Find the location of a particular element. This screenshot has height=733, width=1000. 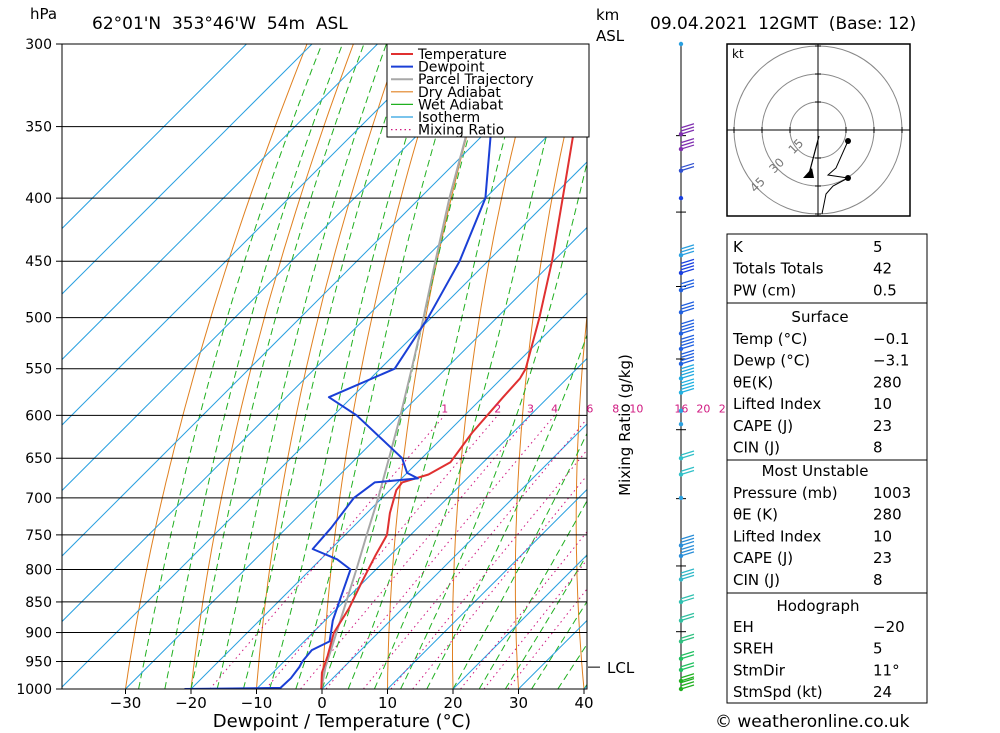

most-unstable-index-value: 8 is located at coordinates (878, 580).